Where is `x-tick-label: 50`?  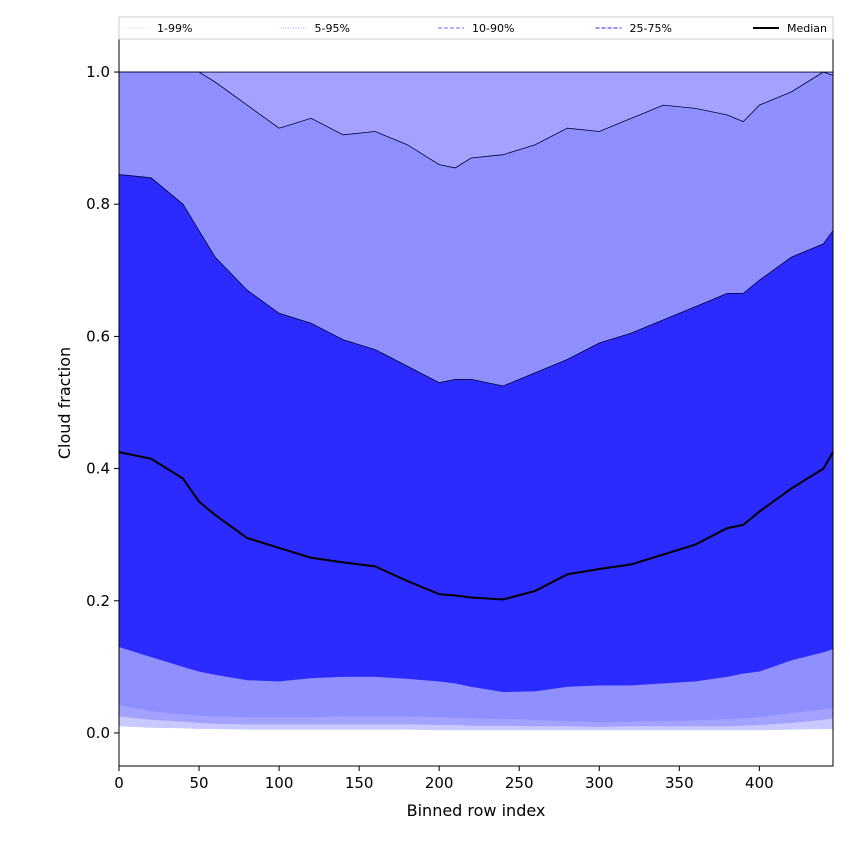
x-tick-label: 50 is located at coordinates (198, 783).